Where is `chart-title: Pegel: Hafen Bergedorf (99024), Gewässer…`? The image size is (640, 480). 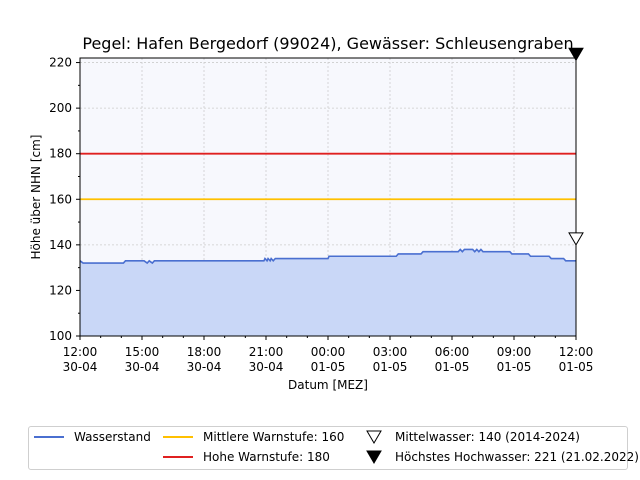 chart-title: Pegel: Hafen Bergedorf (99024), Gewässer… is located at coordinates (327, 43).